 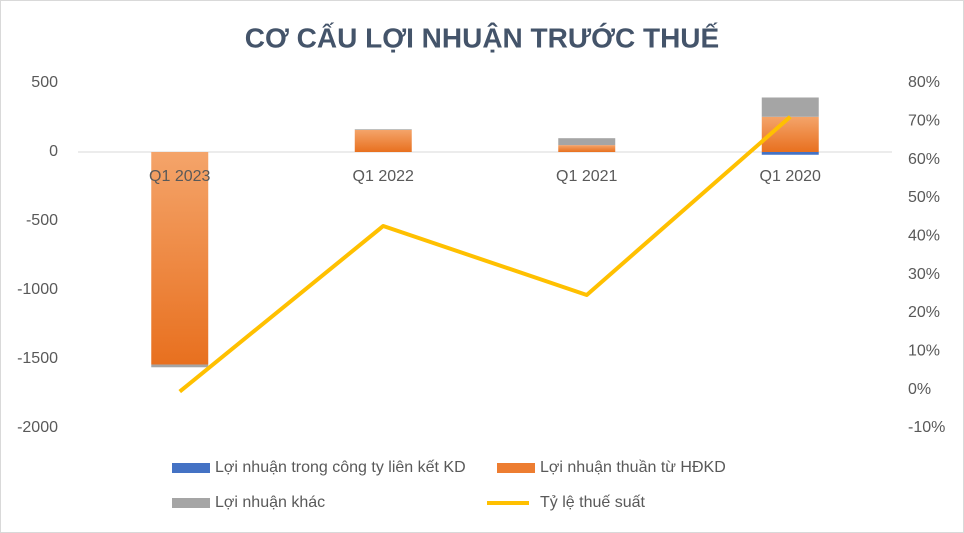 What do you see at coordinates (924, 274) in the screenshot?
I see `y2-tick-label: 30%` at bounding box center [924, 274].